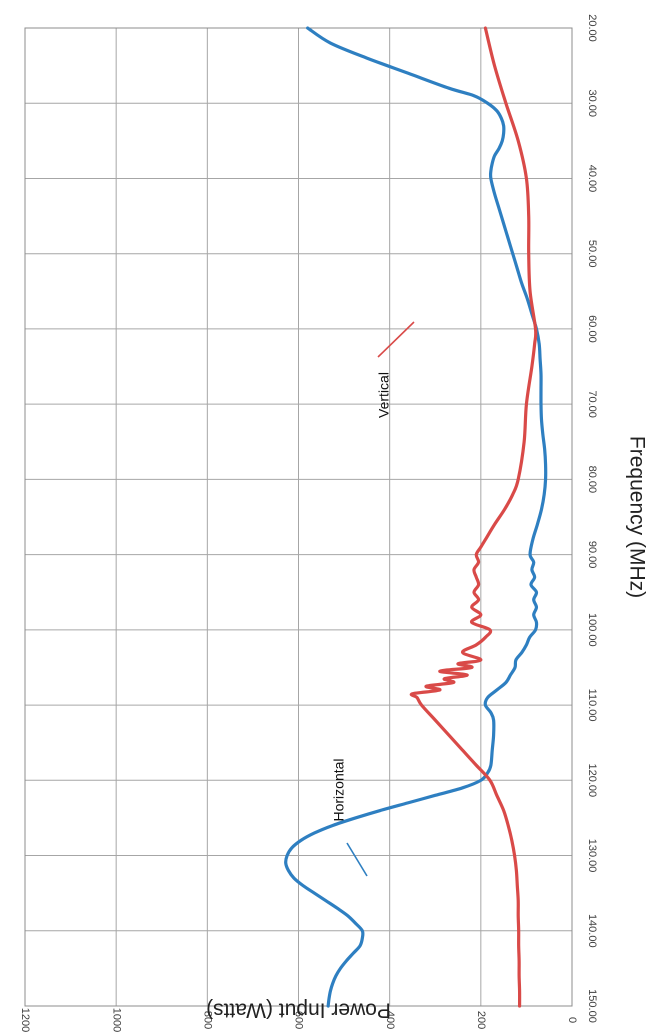 The height and width of the screenshot is (1034, 666). What do you see at coordinates (592, 630) in the screenshot?
I see `x-tick-label: 100.00` at bounding box center [592, 630].